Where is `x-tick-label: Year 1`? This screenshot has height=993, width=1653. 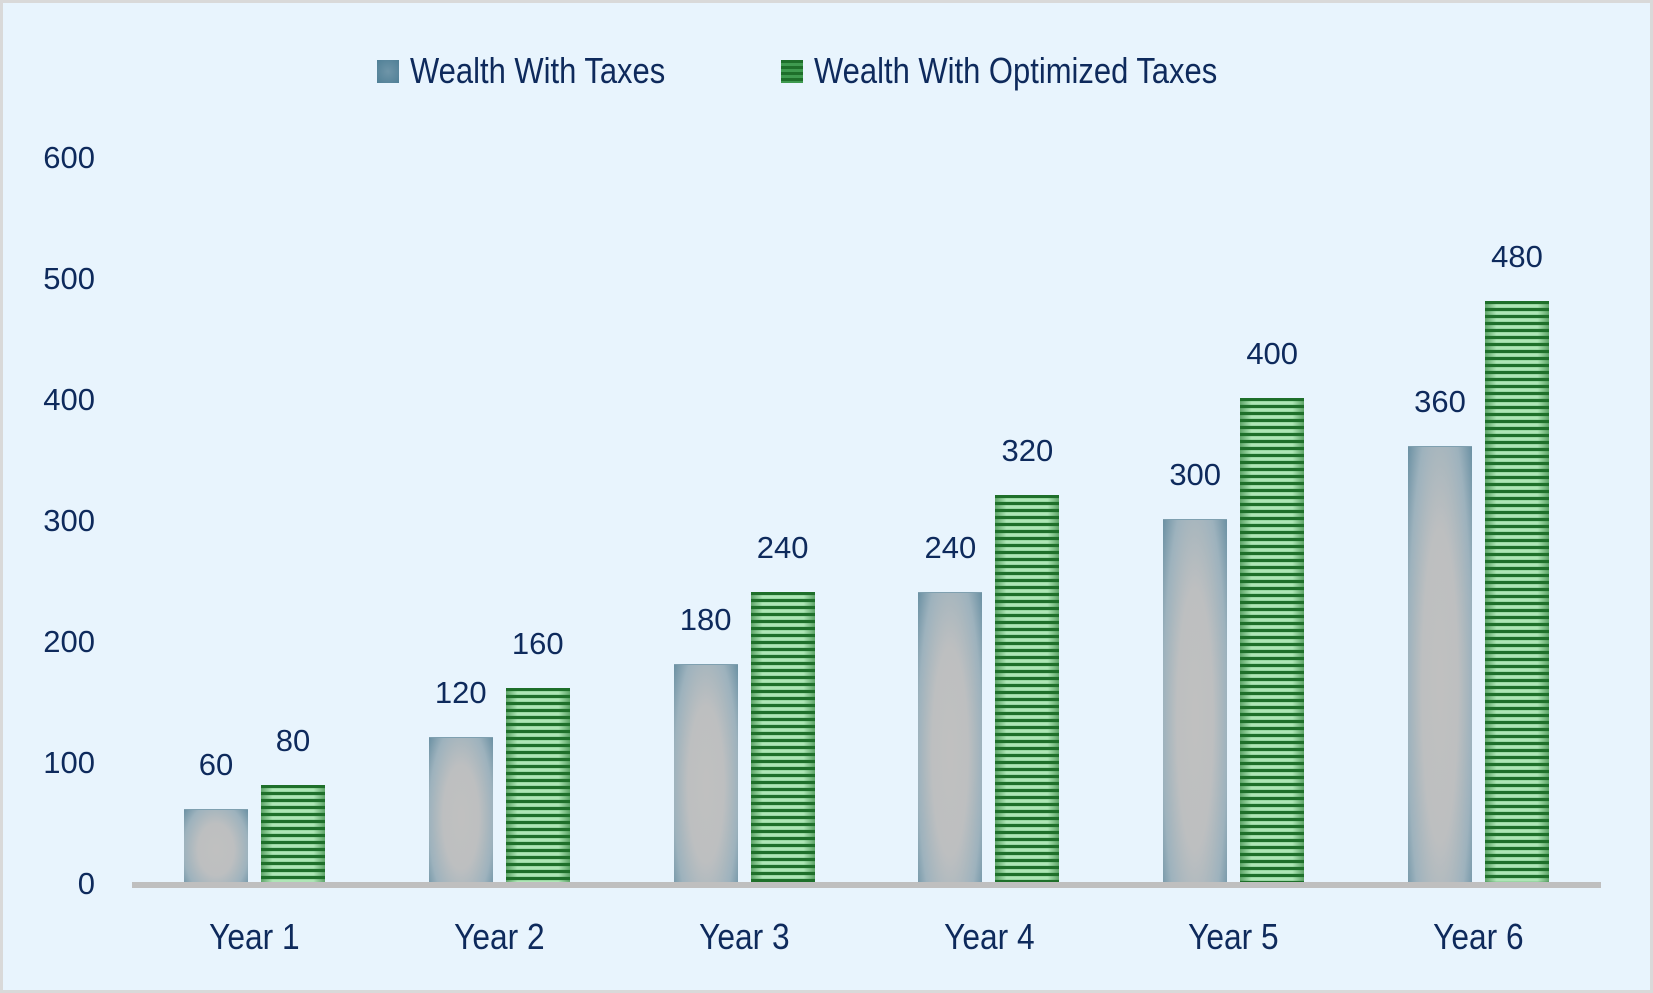
x-tick-label: Year 1 is located at coordinates (255, 937).